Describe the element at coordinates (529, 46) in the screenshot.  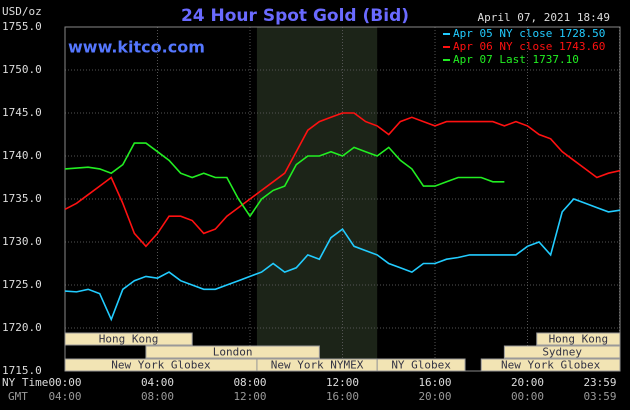
I see `legend-label: Apr 06 NY close 1743.60` at that location.